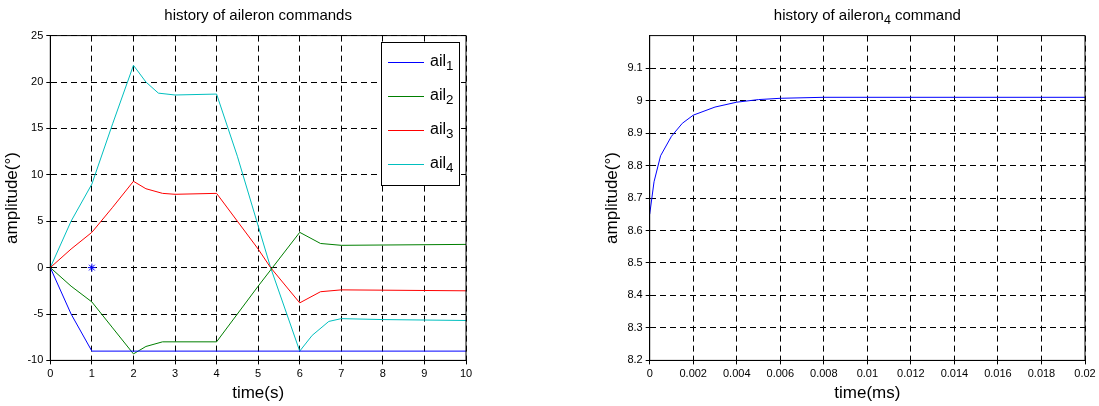 This screenshot has height=406, width=1099. What do you see at coordinates (442, 63) in the screenshot?
I see `legend-label: ail$_{1}$` at bounding box center [442, 63].